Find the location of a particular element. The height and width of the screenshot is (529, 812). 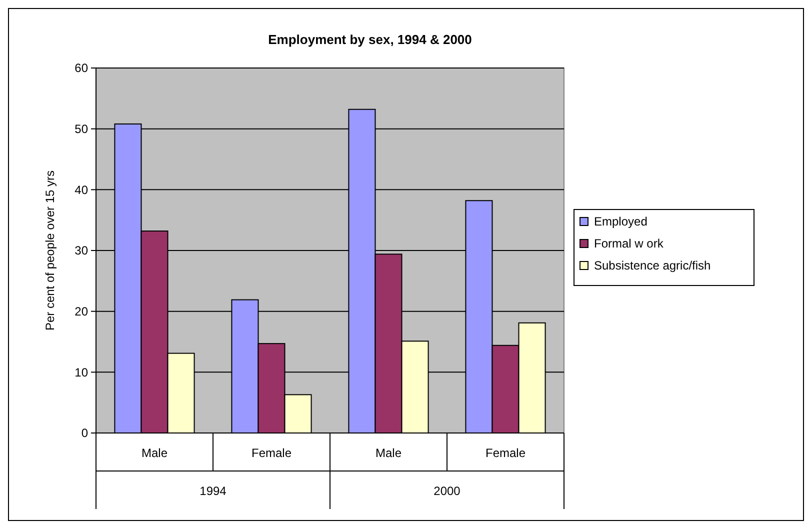

y-axis-title: Per cent of people over 15 yrs is located at coordinates (50, 250).